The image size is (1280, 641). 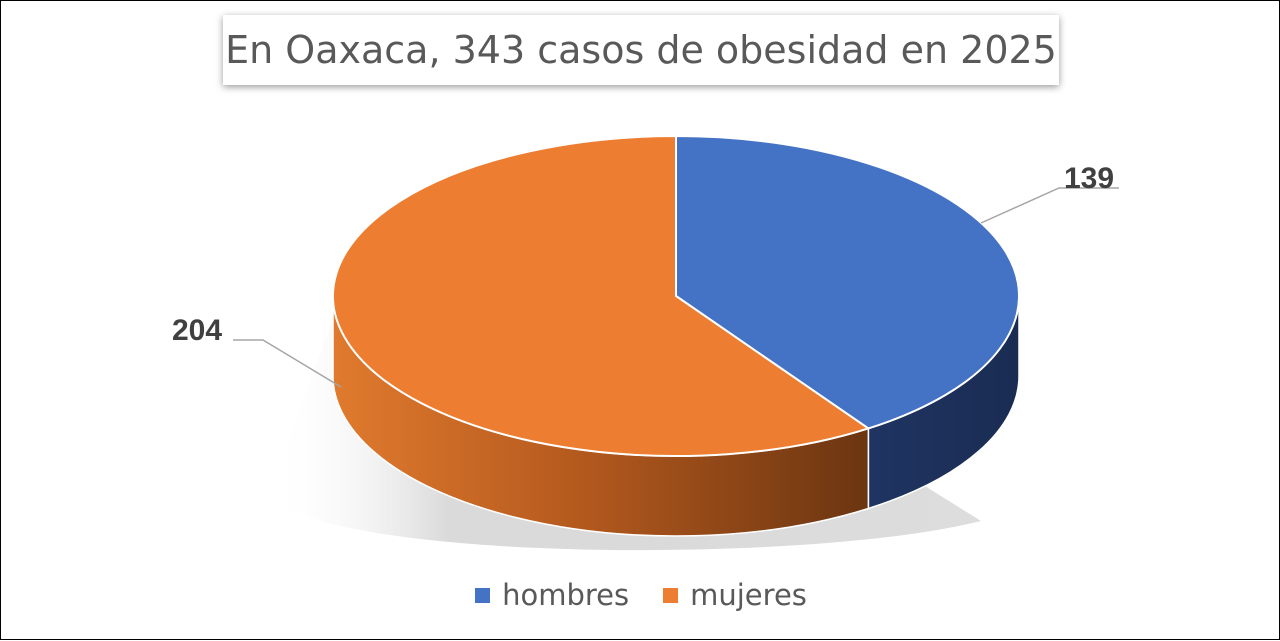 I want to click on data-label-hombres: 139, so click(x=1089, y=178).